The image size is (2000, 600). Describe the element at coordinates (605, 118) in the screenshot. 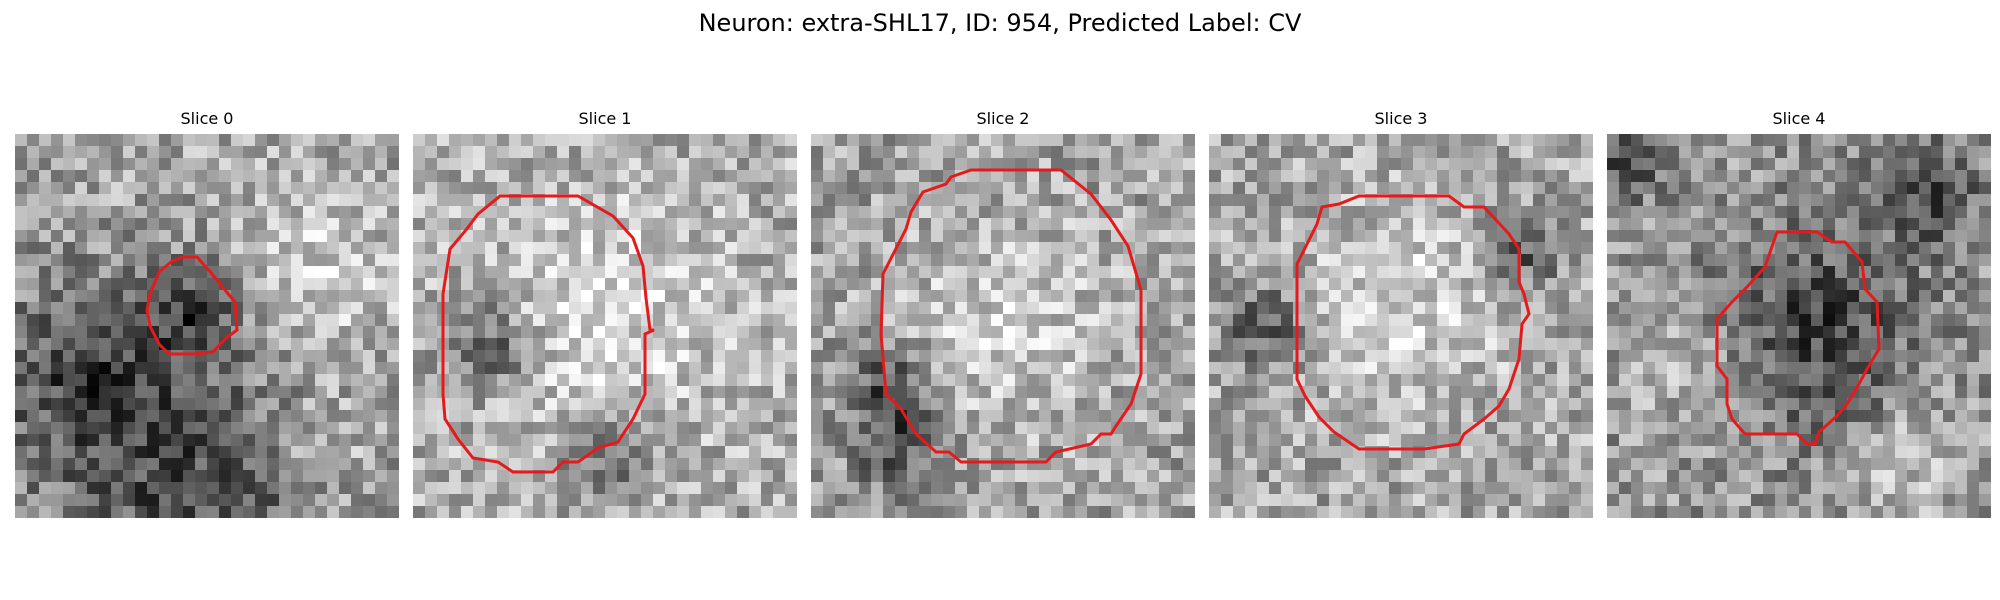

I see `slice-title: Slice 1` at that location.